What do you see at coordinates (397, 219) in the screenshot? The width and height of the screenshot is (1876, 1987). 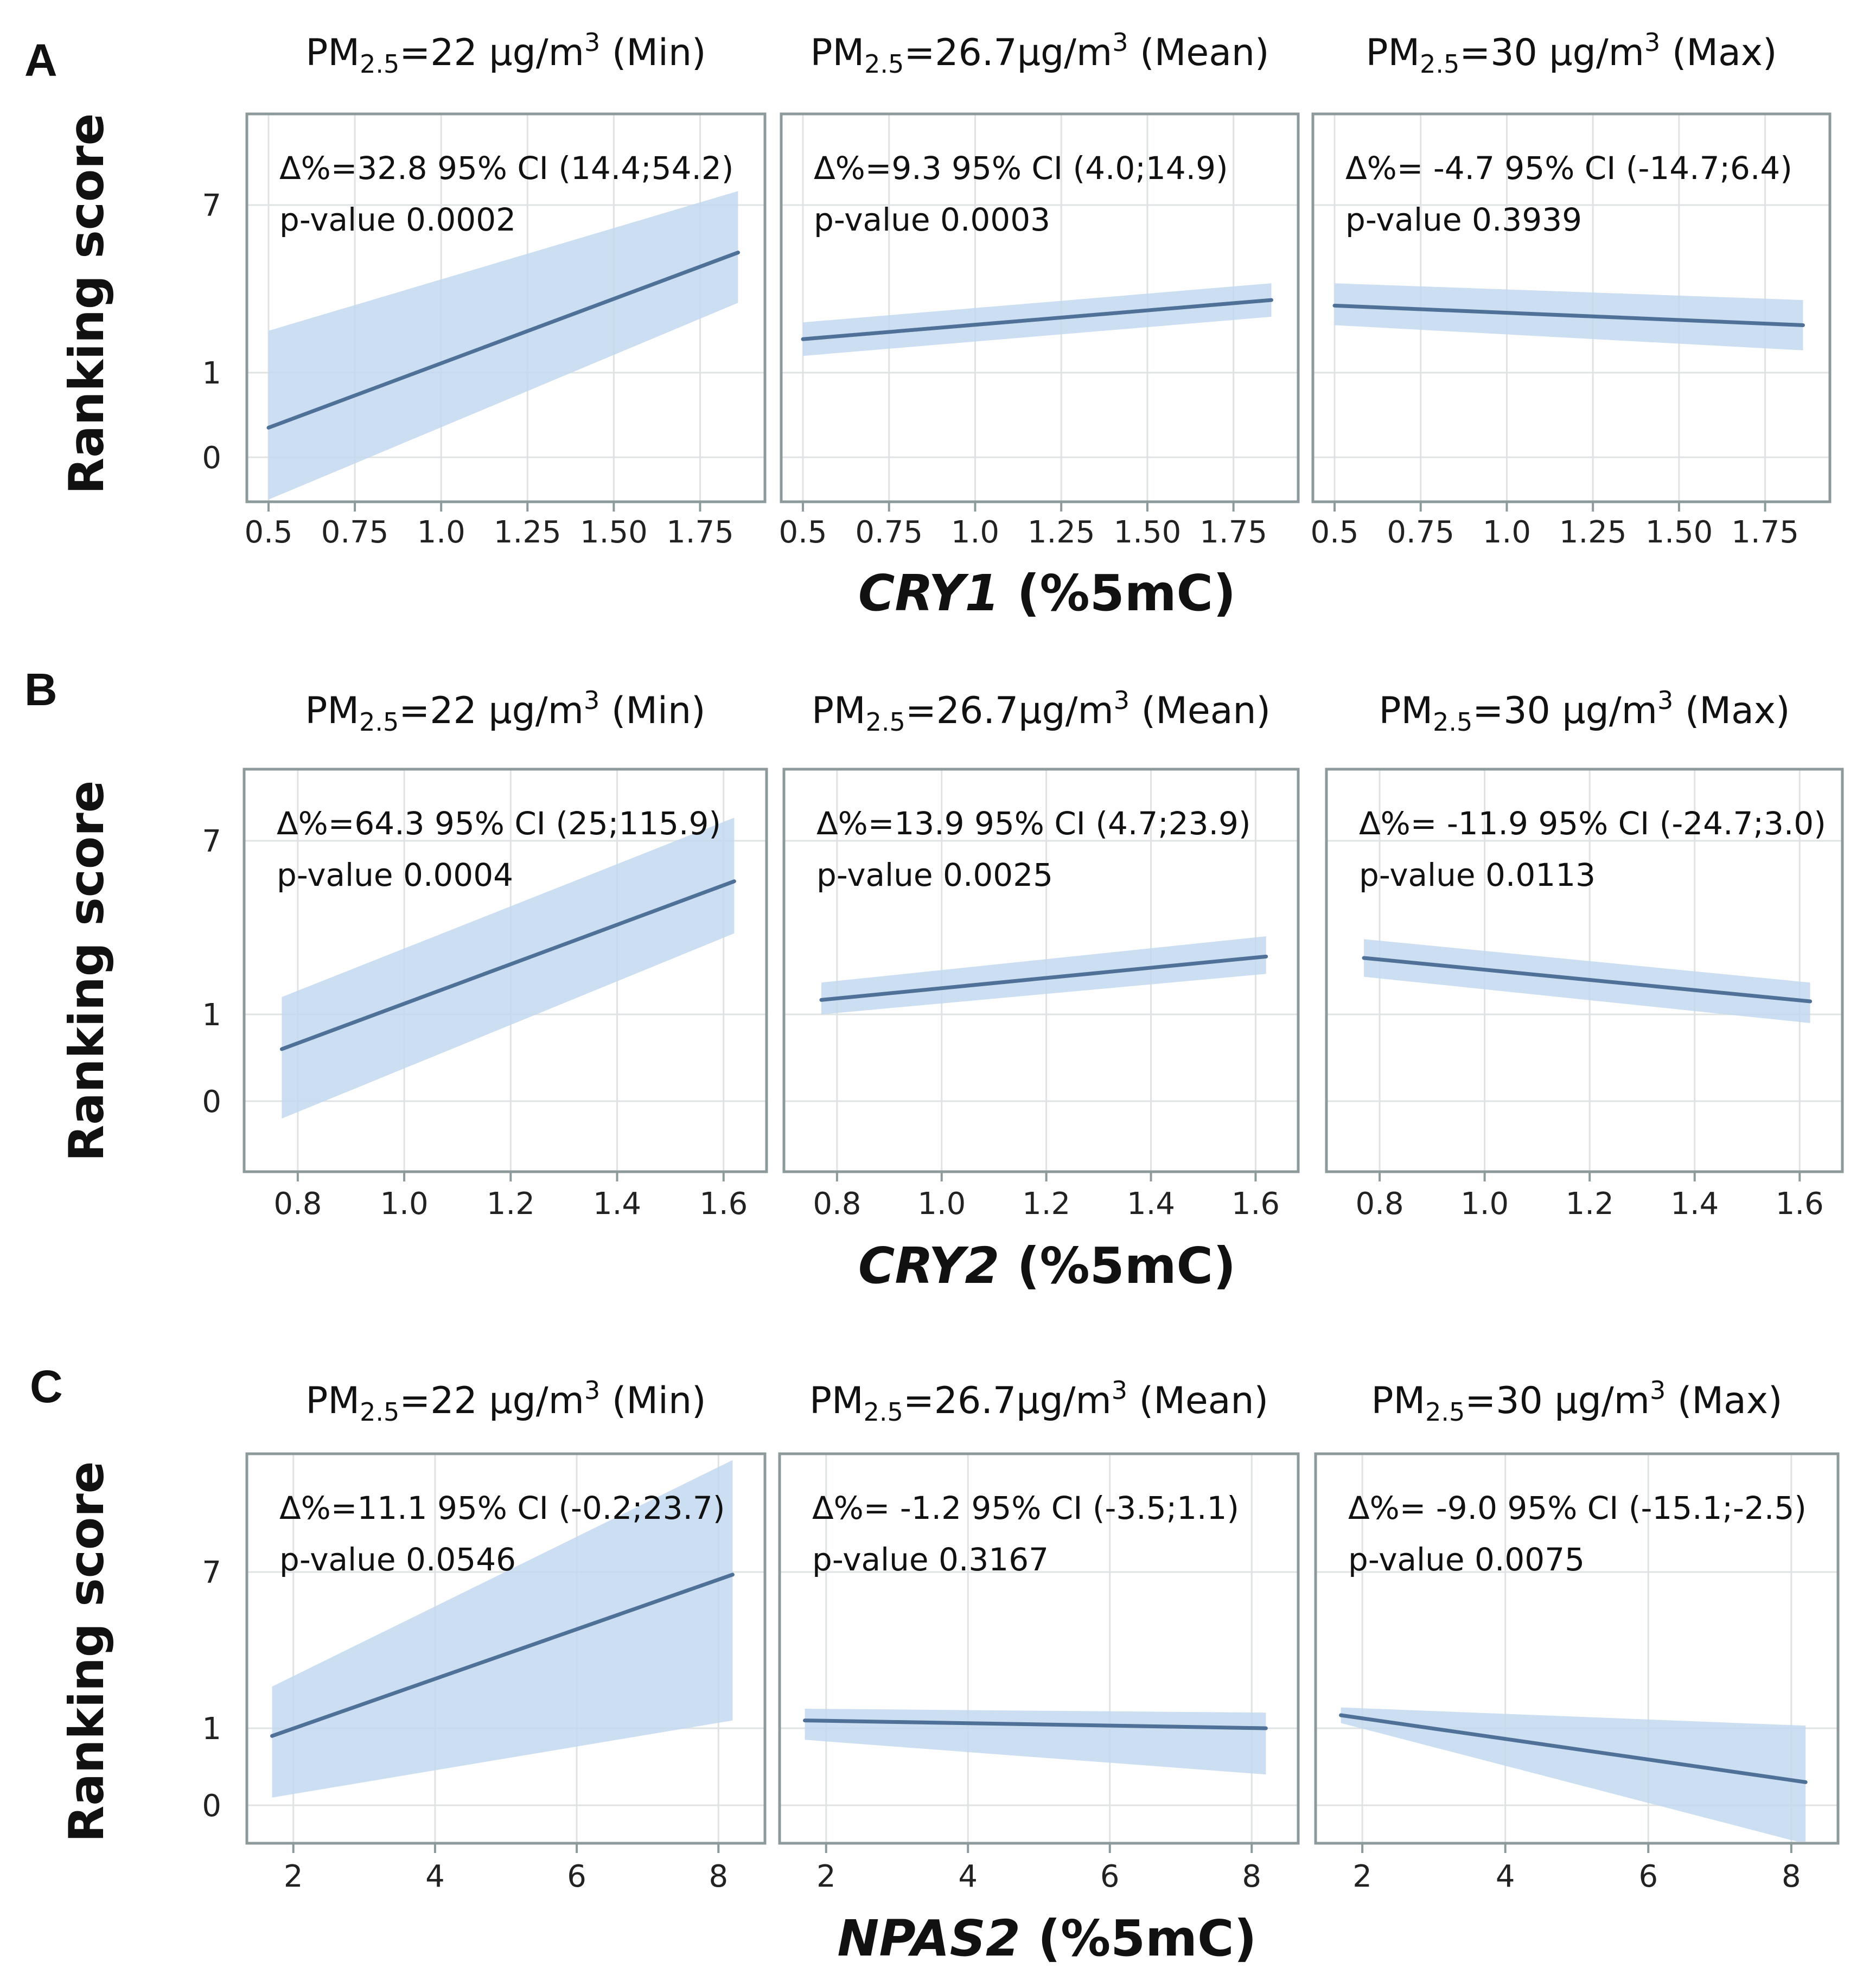 I see `pvalue-annotation: p-value 0.0002` at bounding box center [397, 219].